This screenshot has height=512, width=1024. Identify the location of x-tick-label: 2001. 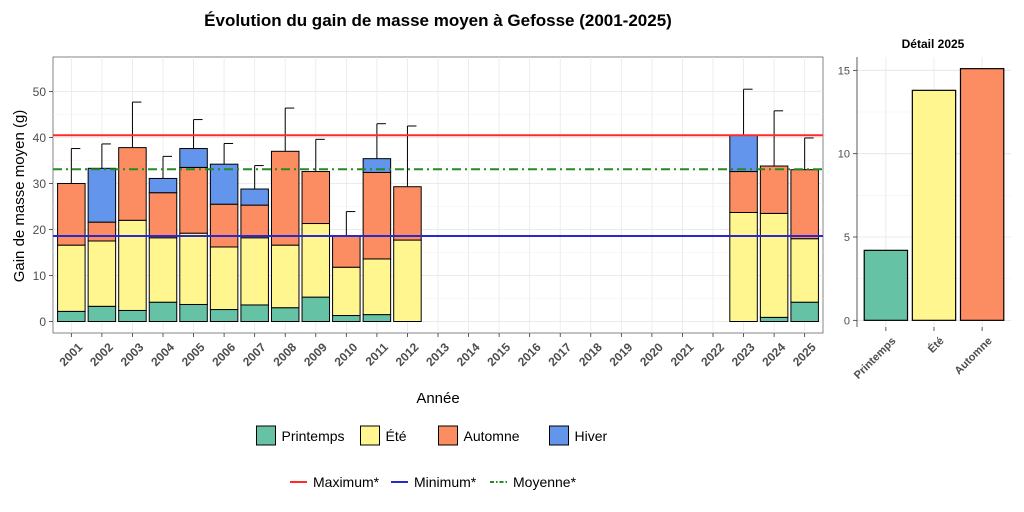
(71, 354).